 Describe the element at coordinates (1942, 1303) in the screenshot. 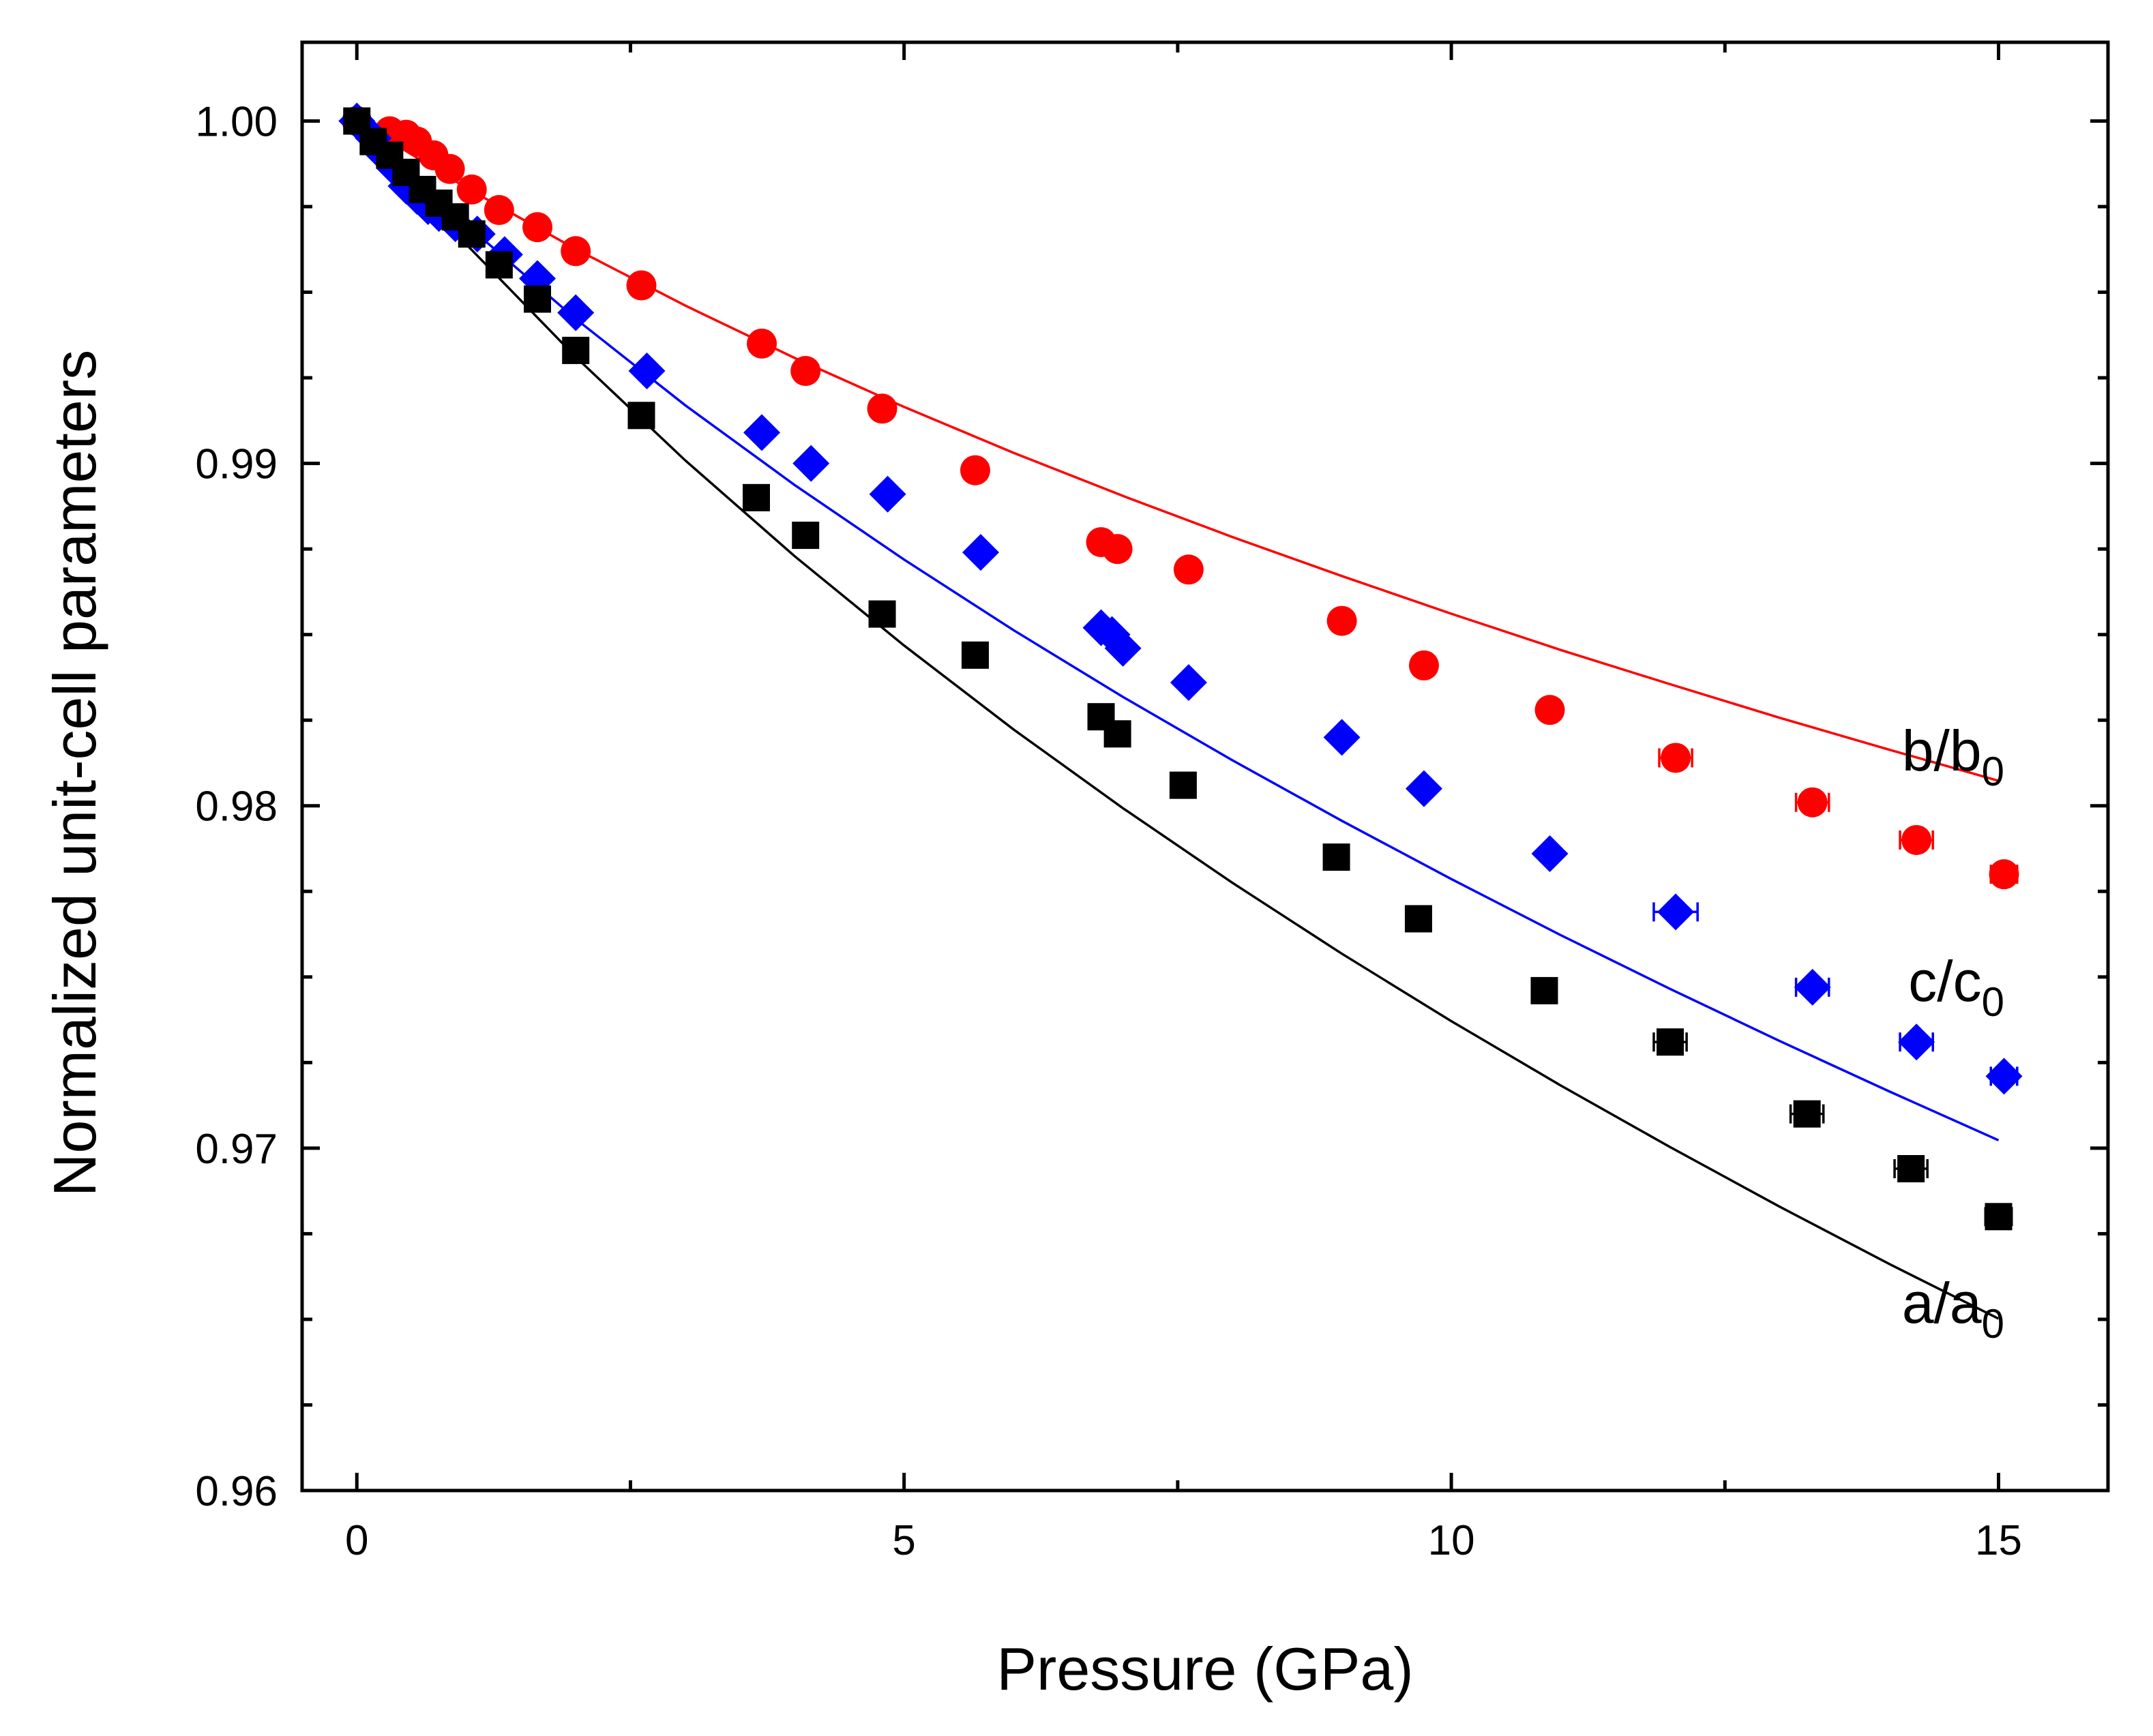

I see `series-label-main: a/a` at that location.